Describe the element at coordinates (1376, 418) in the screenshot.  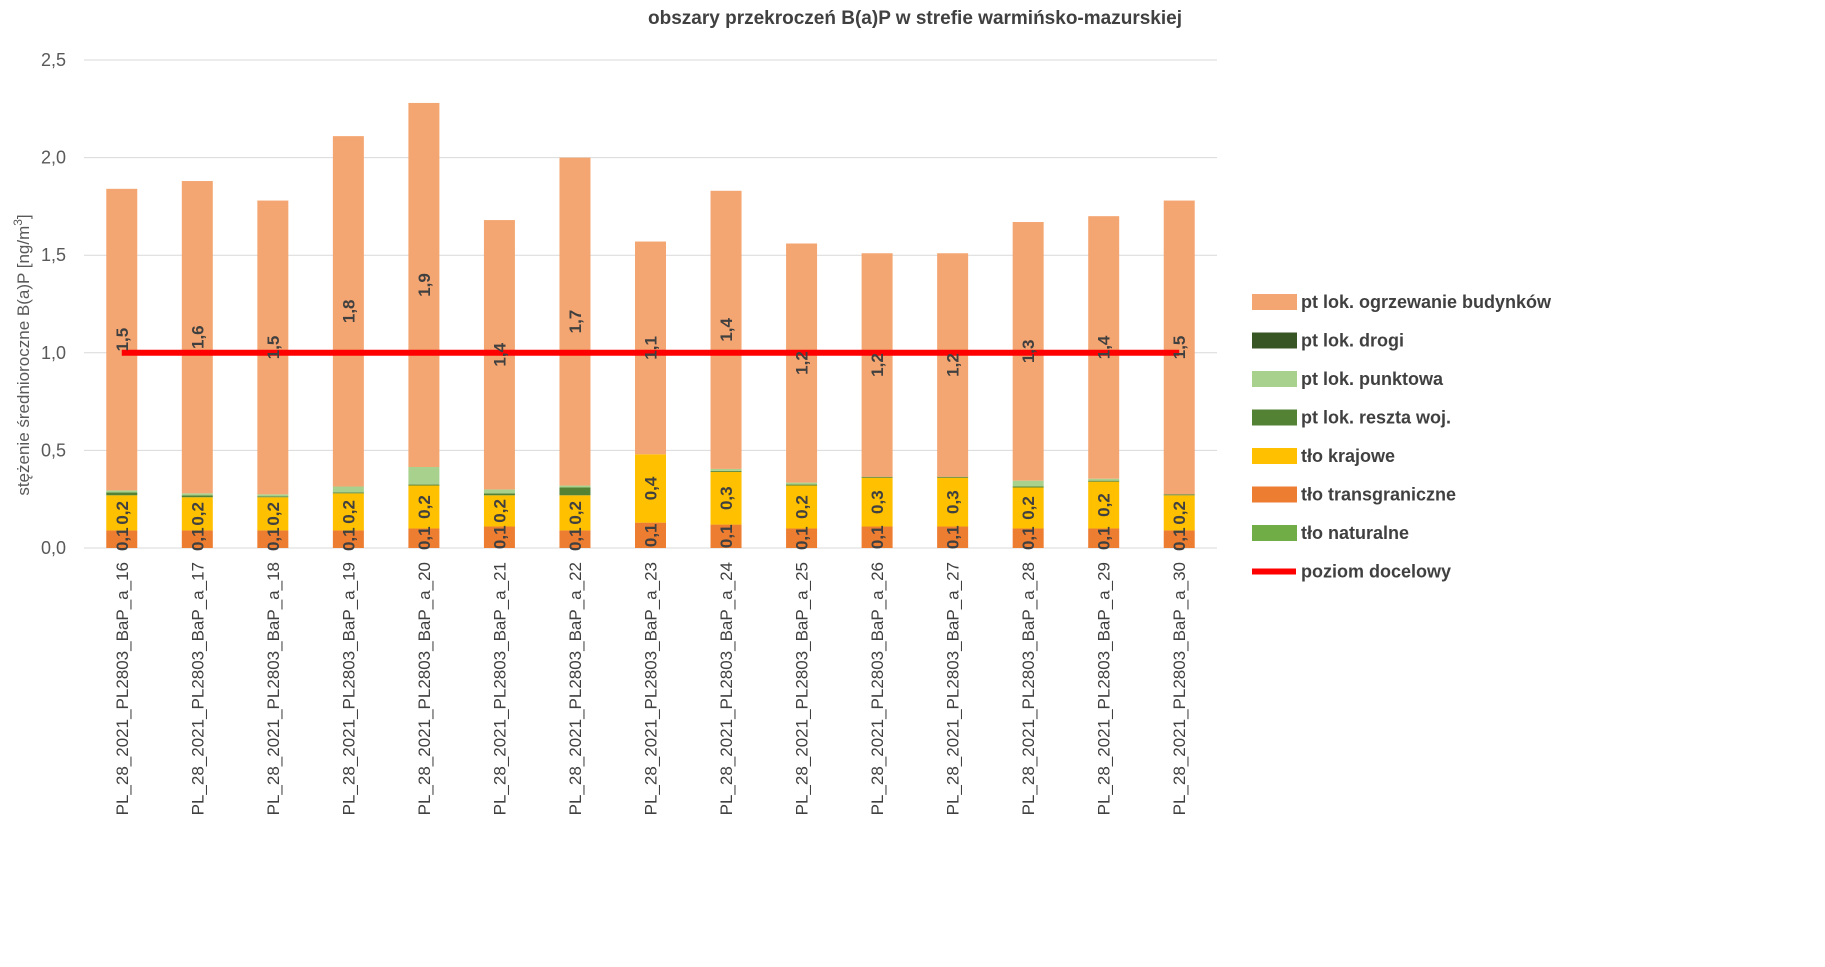
I see `legend-label: pt lok. reszta woj.` at that location.